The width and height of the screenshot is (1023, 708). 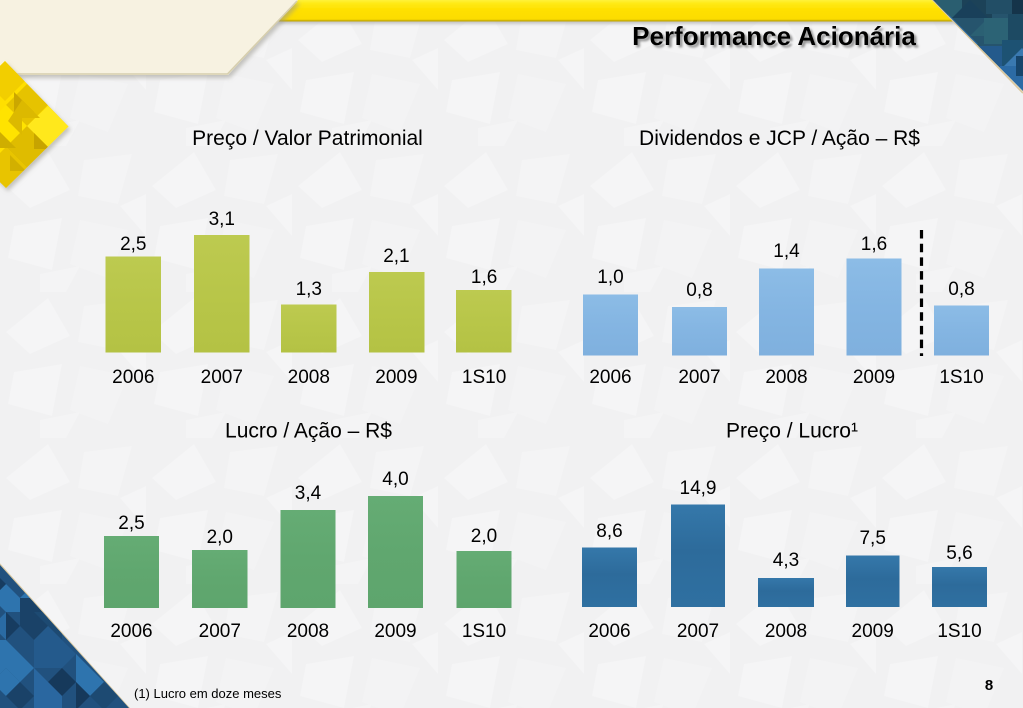 What do you see at coordinates (786, 560) in the screenshot?
I see `svg-text: 4,3` at bounding box center [786, 560].